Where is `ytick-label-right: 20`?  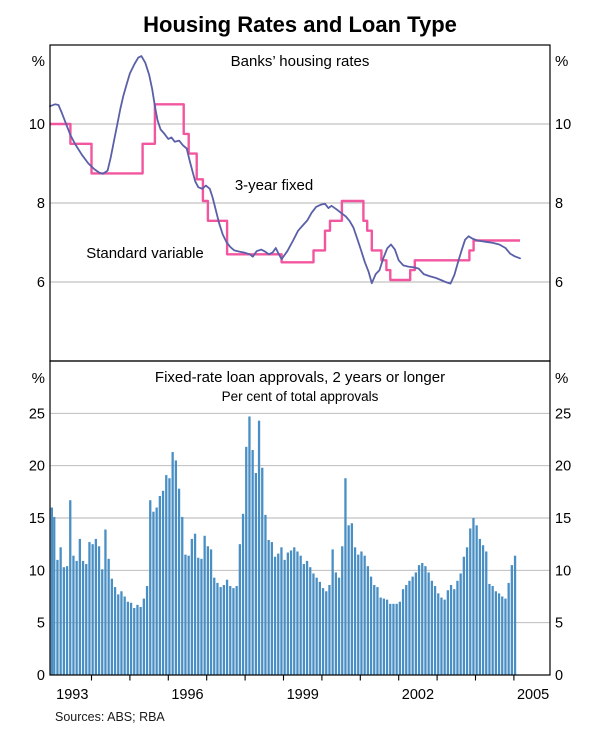
ytick-label-right: 20 is located at coordinates (563, 467).